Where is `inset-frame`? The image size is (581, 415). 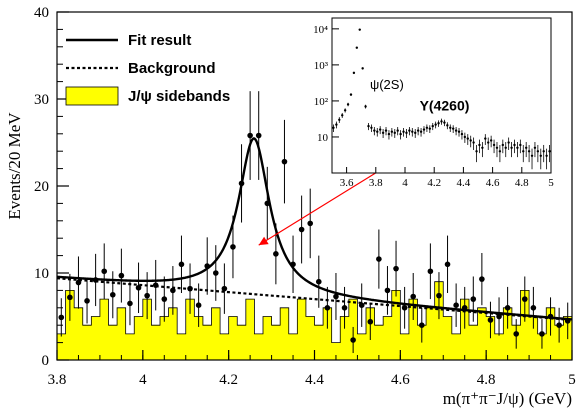
inset-frame is located at coordinates (441, 95).